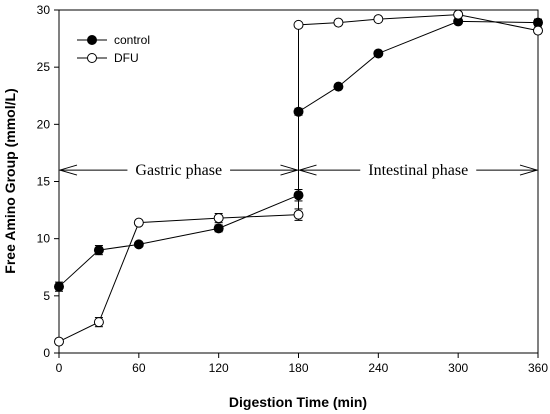 The width and height of the screenshot is (550, 414). I want to click on y-tick-label: 30, so click(44, 10).